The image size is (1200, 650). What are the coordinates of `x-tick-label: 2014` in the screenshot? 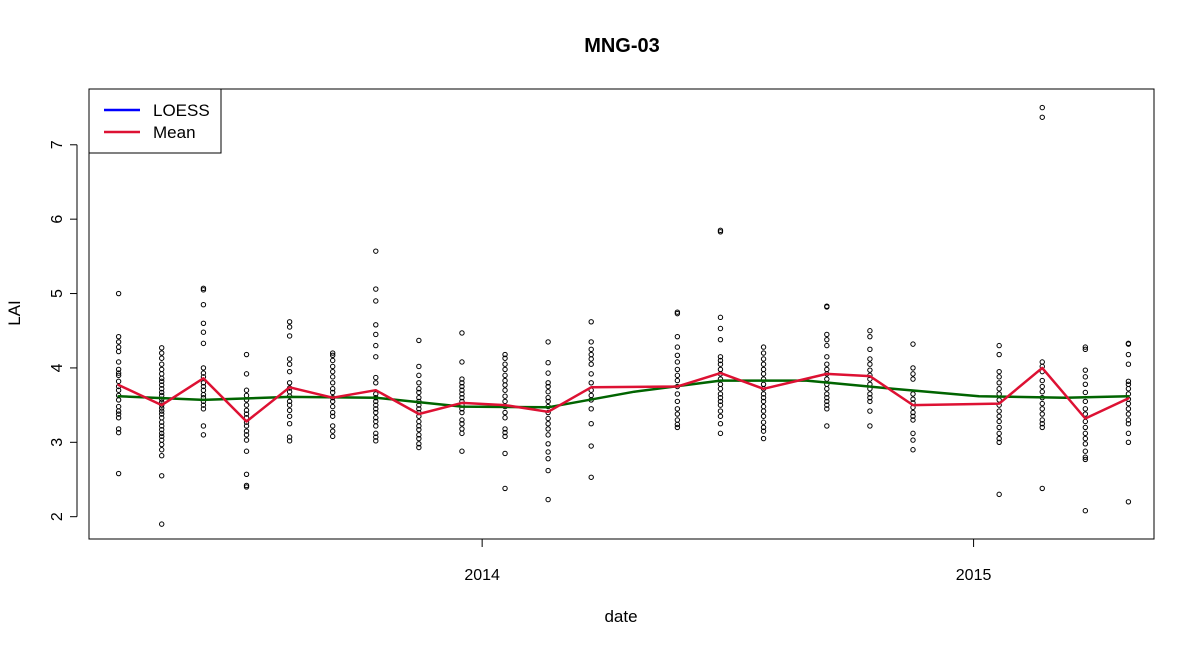 It's located at (482, 575).